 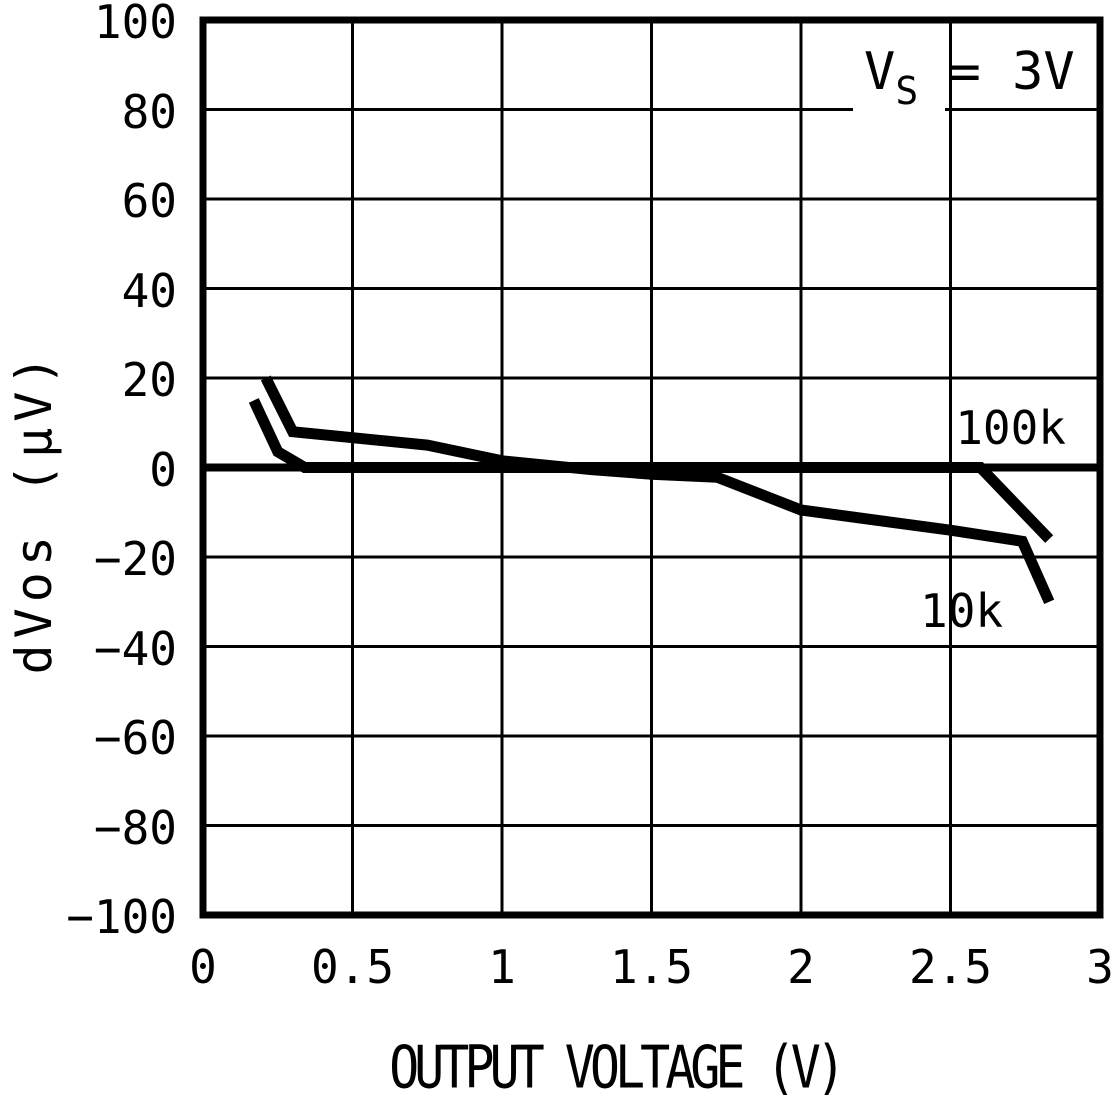 What do you see at coordinates (617, 1067) in the screenshot?
I see `x-axis-title: OUTPUT VOLTAGE (V)` at bounding box center [617, 1067].